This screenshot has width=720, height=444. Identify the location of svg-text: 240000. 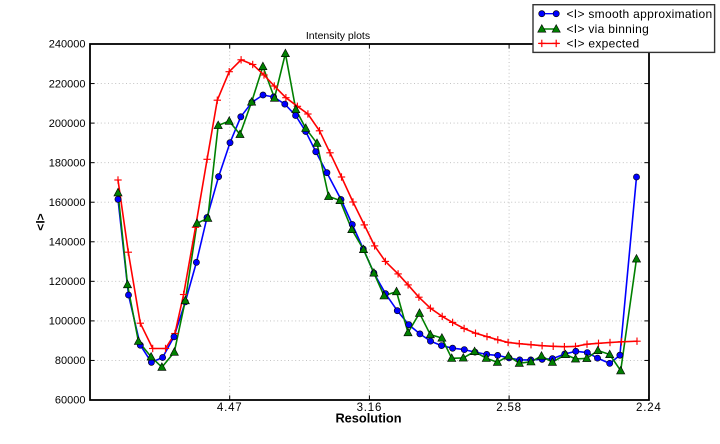
(67, 45).